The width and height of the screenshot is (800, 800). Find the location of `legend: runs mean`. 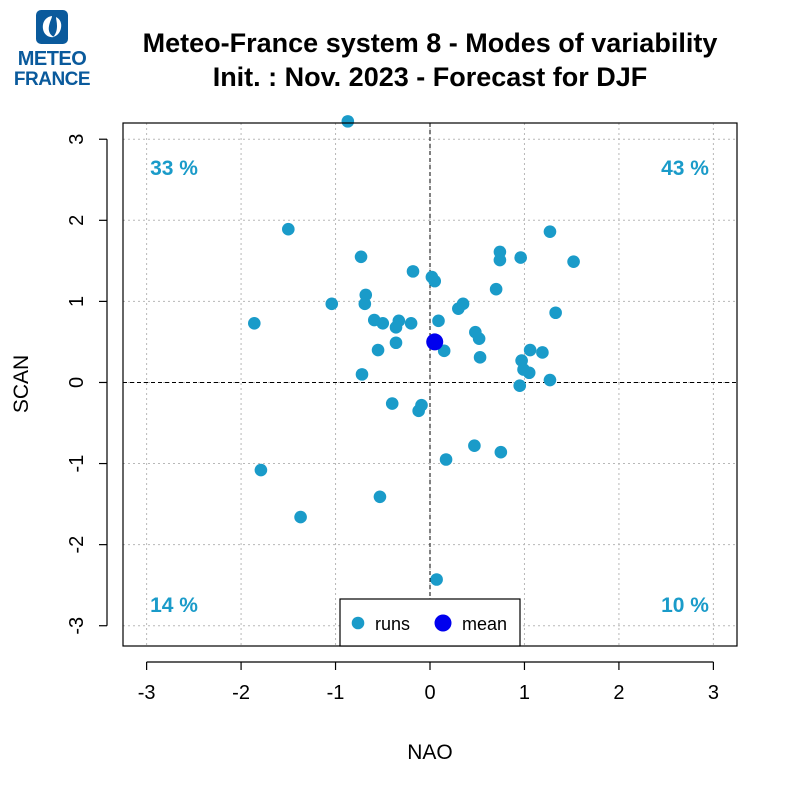

legend: runs mean is located at coordinates (430, 622).